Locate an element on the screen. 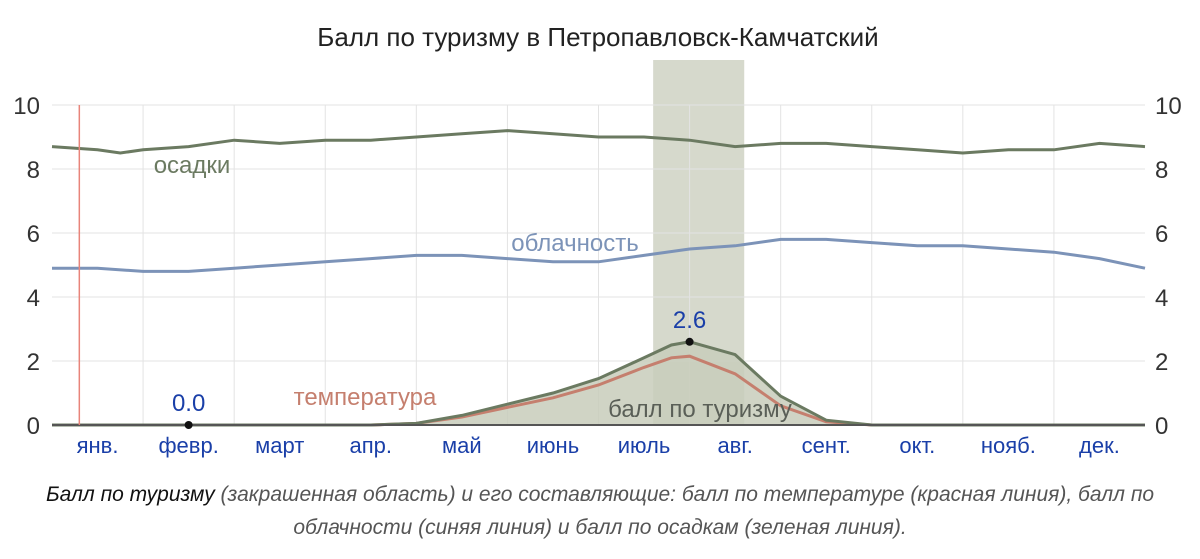  y-tick-label-left: 8 is located at coordinates (33, 170).